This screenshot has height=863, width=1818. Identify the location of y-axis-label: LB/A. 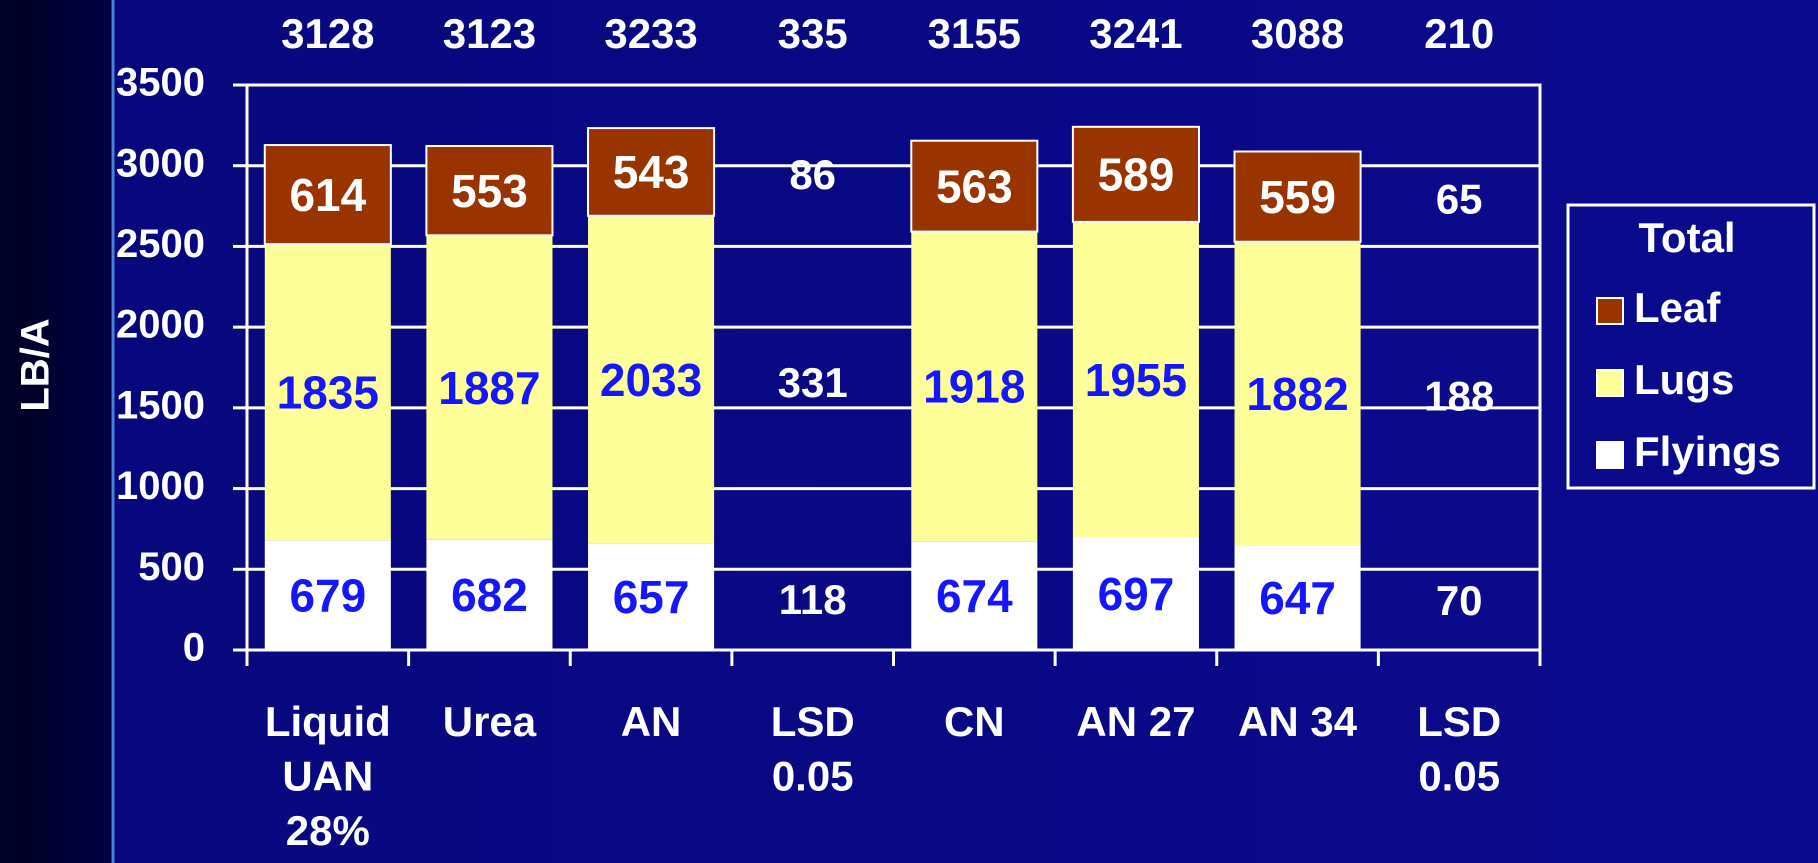
(36, 364).